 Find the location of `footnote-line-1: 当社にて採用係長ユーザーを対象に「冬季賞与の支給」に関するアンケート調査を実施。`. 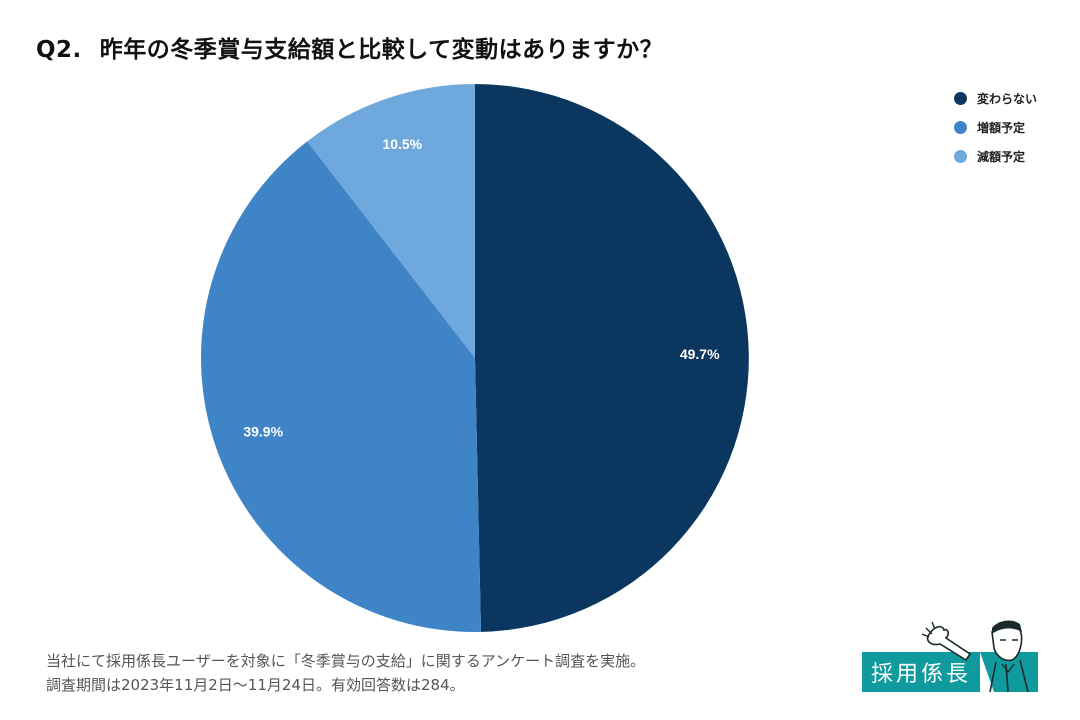

footnote-line-1: 当社にて採用係長ユーザーを対象に「冬季賞与の支給」に関するアンケート調査を実施。 is located at coordinates (346, 661).